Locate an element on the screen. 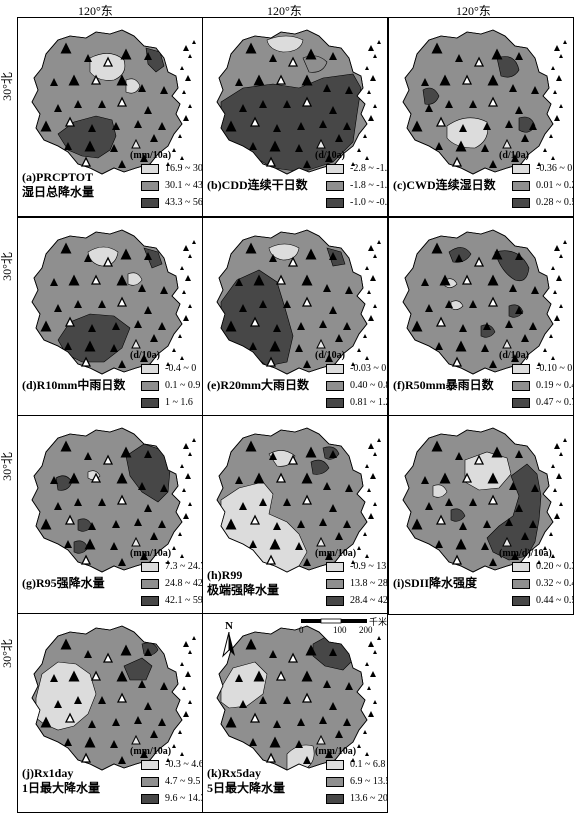 The image size is (575, 813). legend-label: 7.3 ~ 24.7 is located at coordinates (184, 566).